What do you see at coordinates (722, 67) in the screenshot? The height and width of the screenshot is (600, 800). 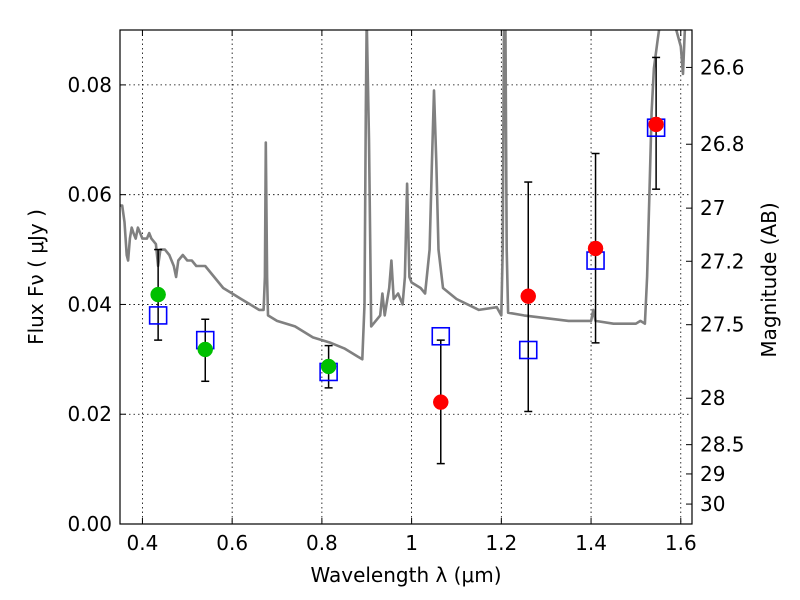 I see `y2-tick-label: 26.6` at bounding box center [722, 67].